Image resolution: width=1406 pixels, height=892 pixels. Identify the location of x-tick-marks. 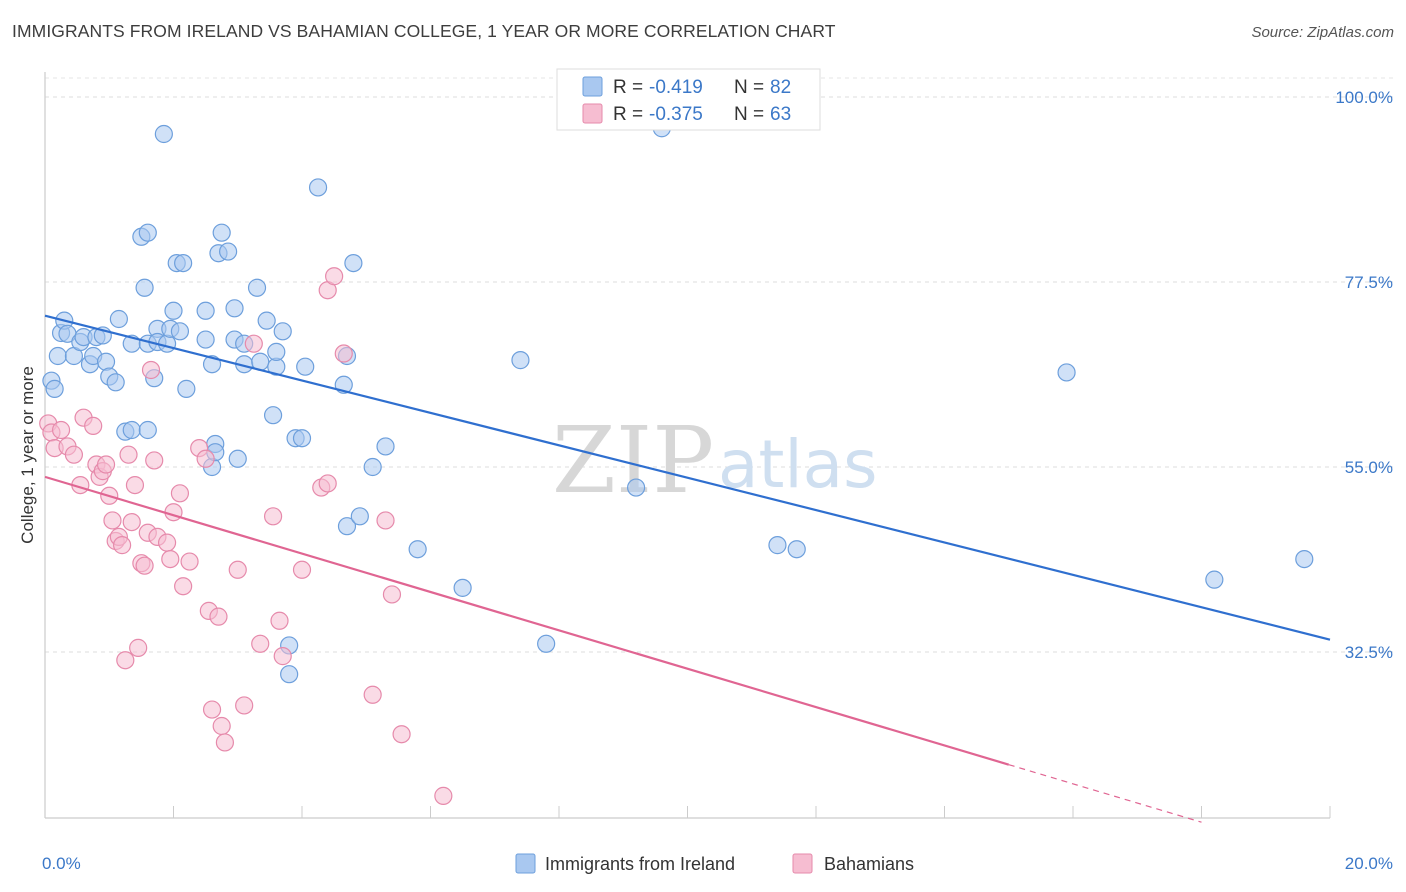
(687, 812).